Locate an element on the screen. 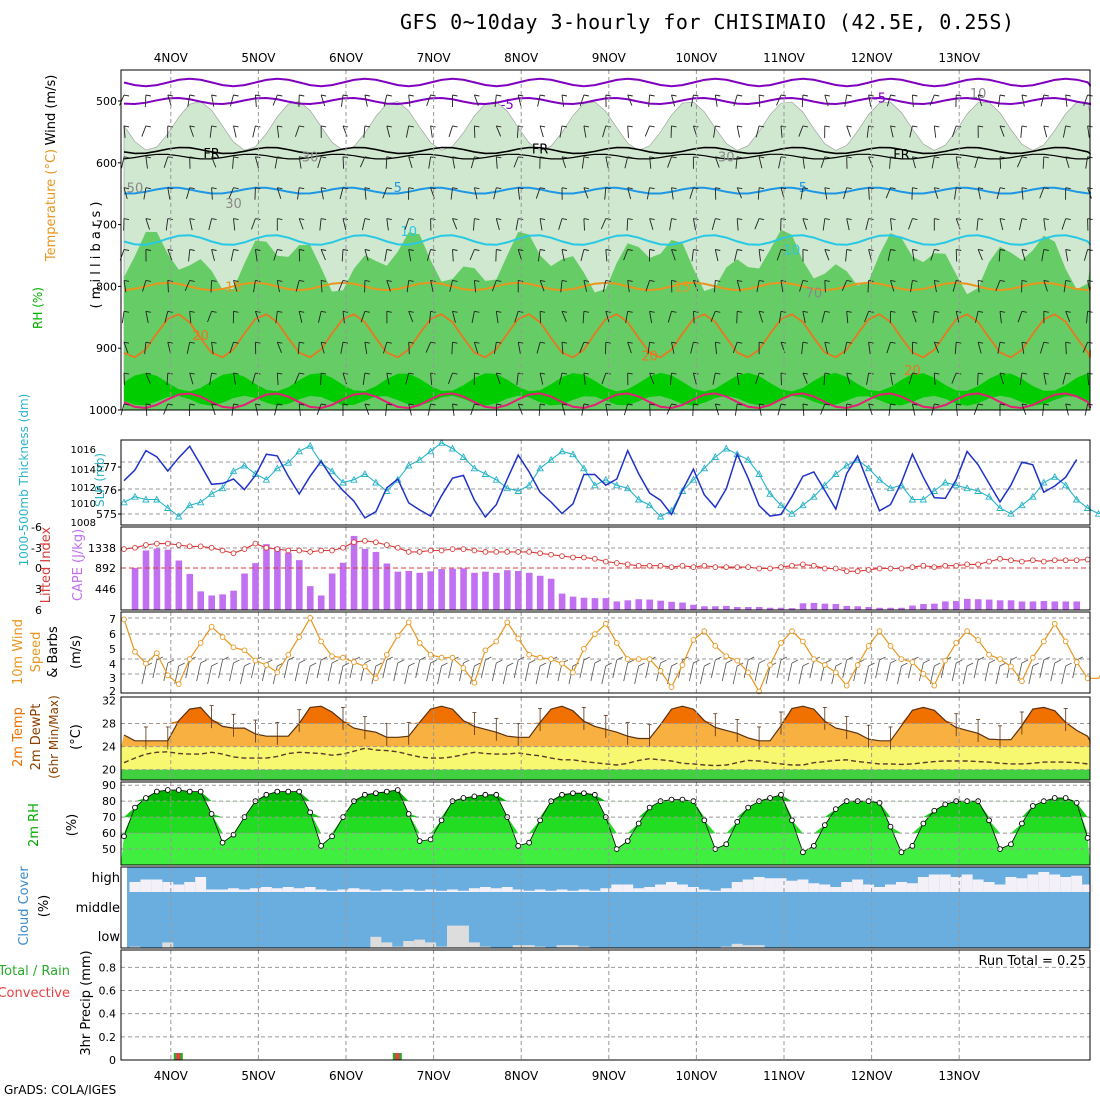 The height and width of the screenshot is (1100, 1100). slp-line is located at coordinates (600, 481).